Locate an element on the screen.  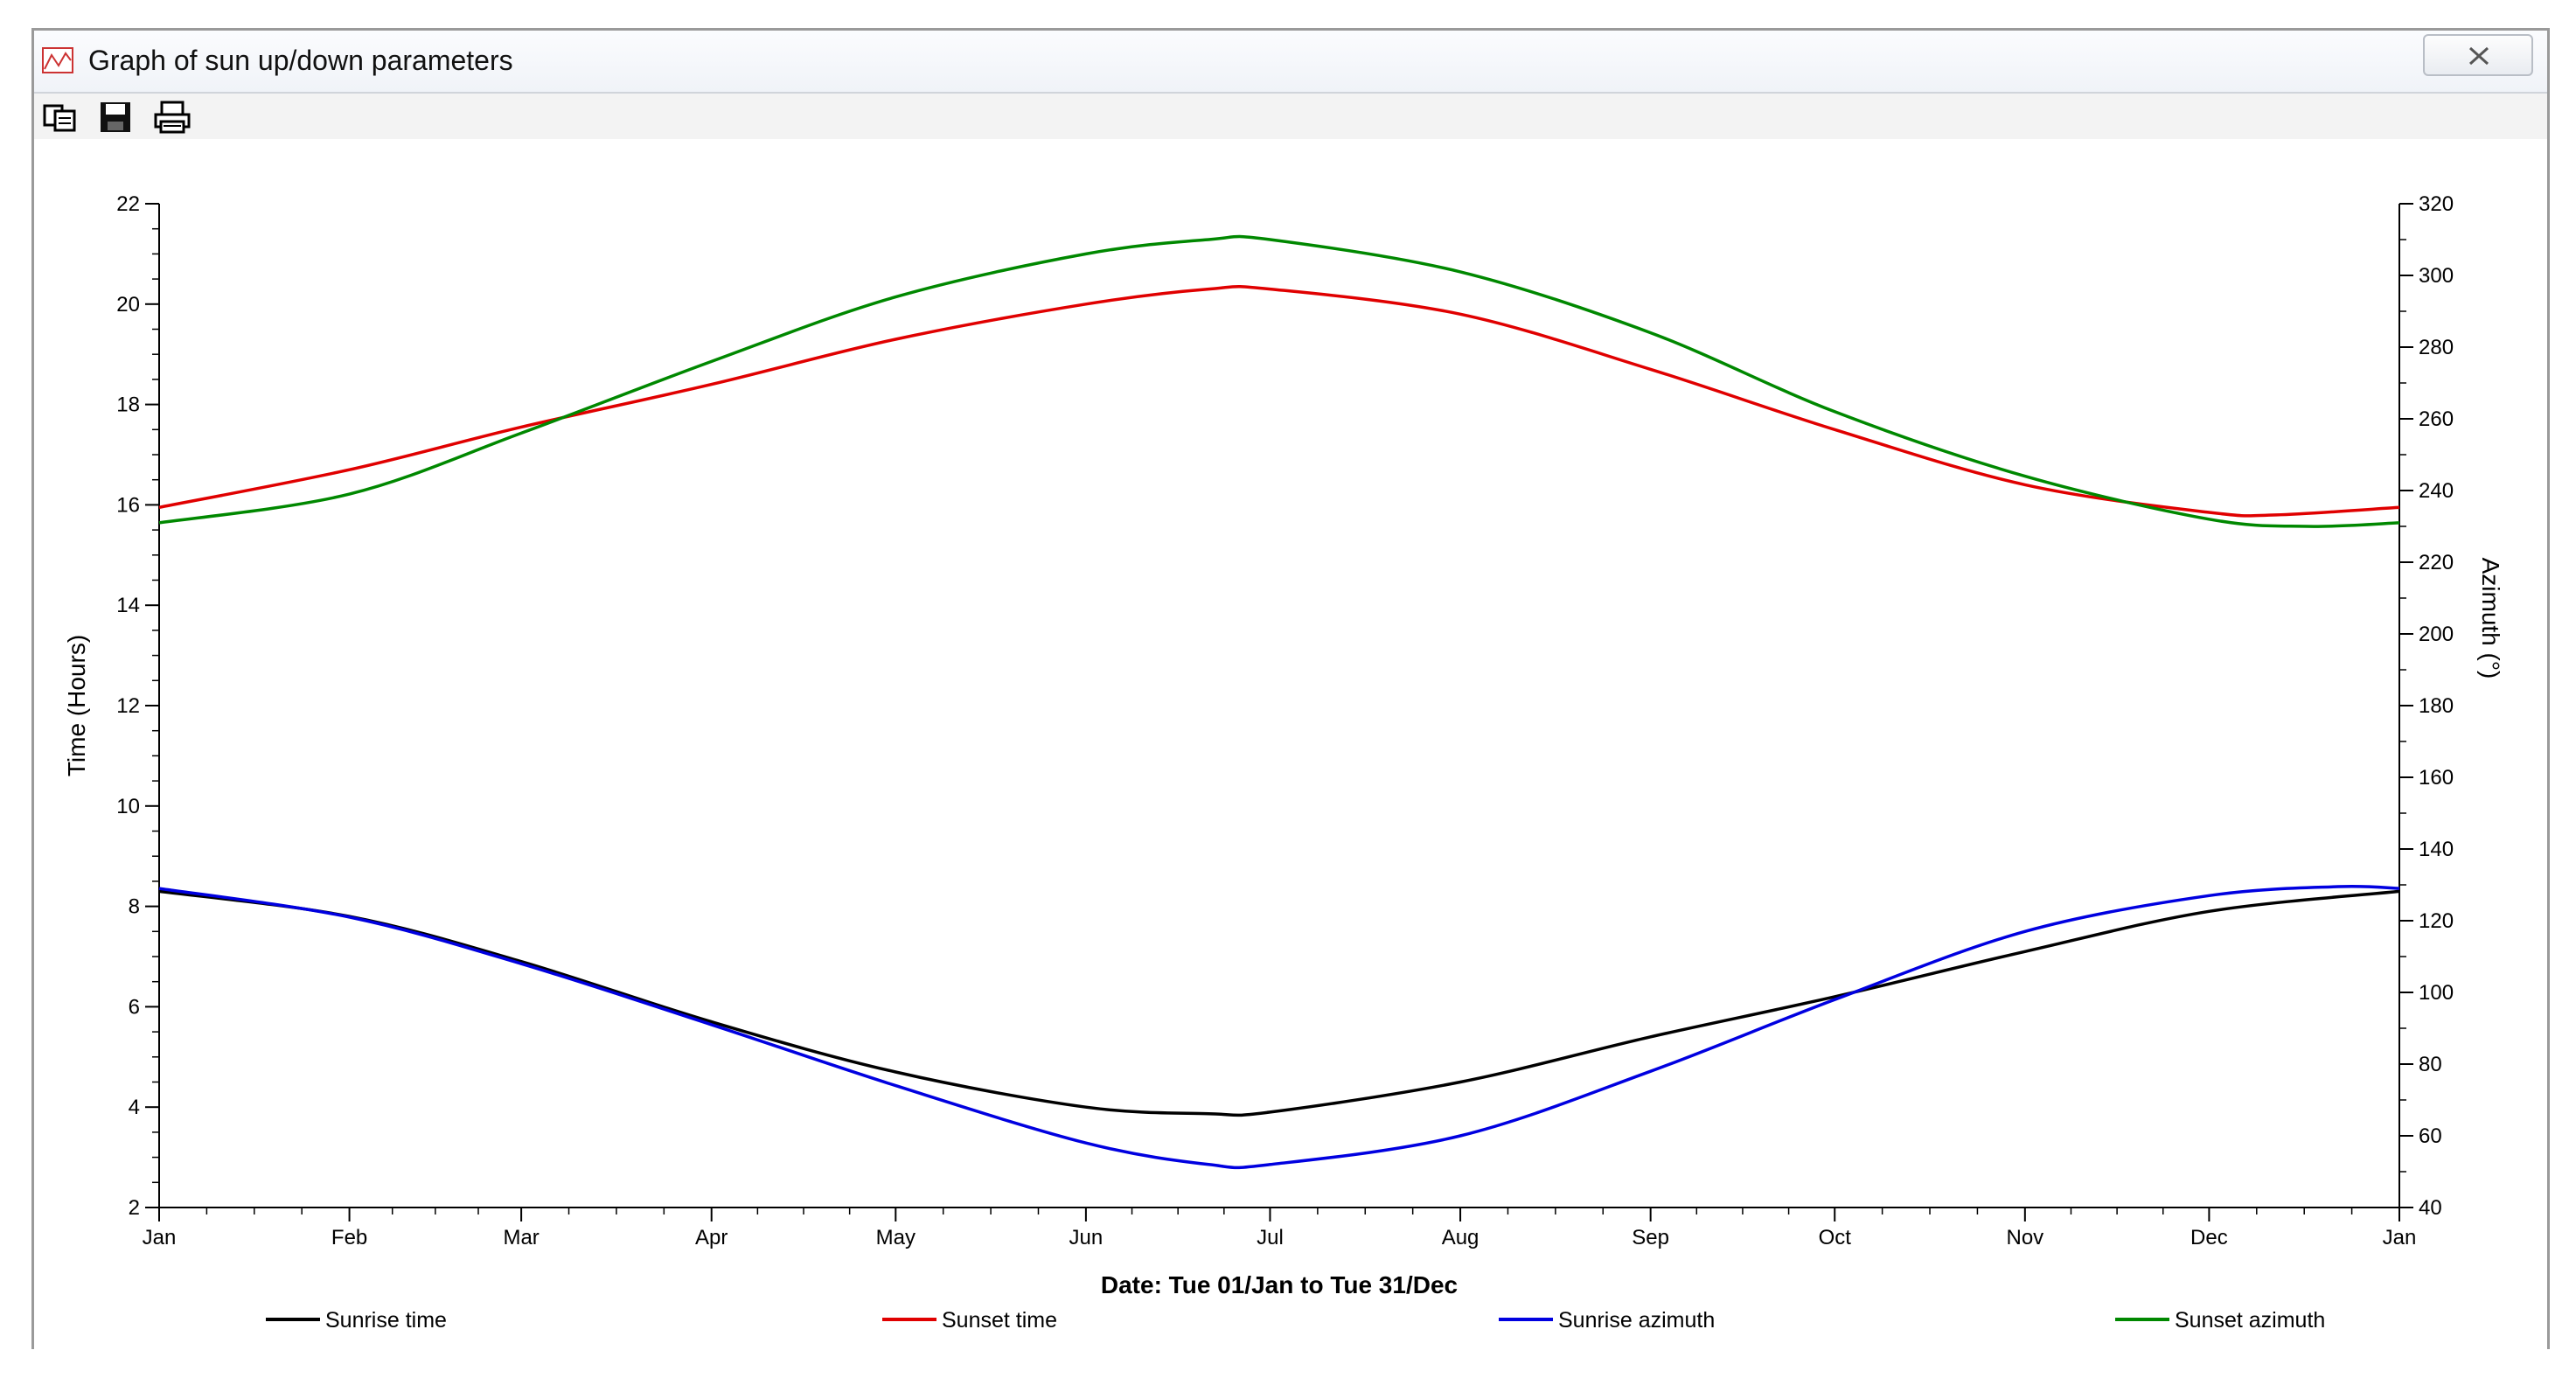
legend-label-sunset-azimuth: Sunset azimuth is located at coordinates (2250, 1320).